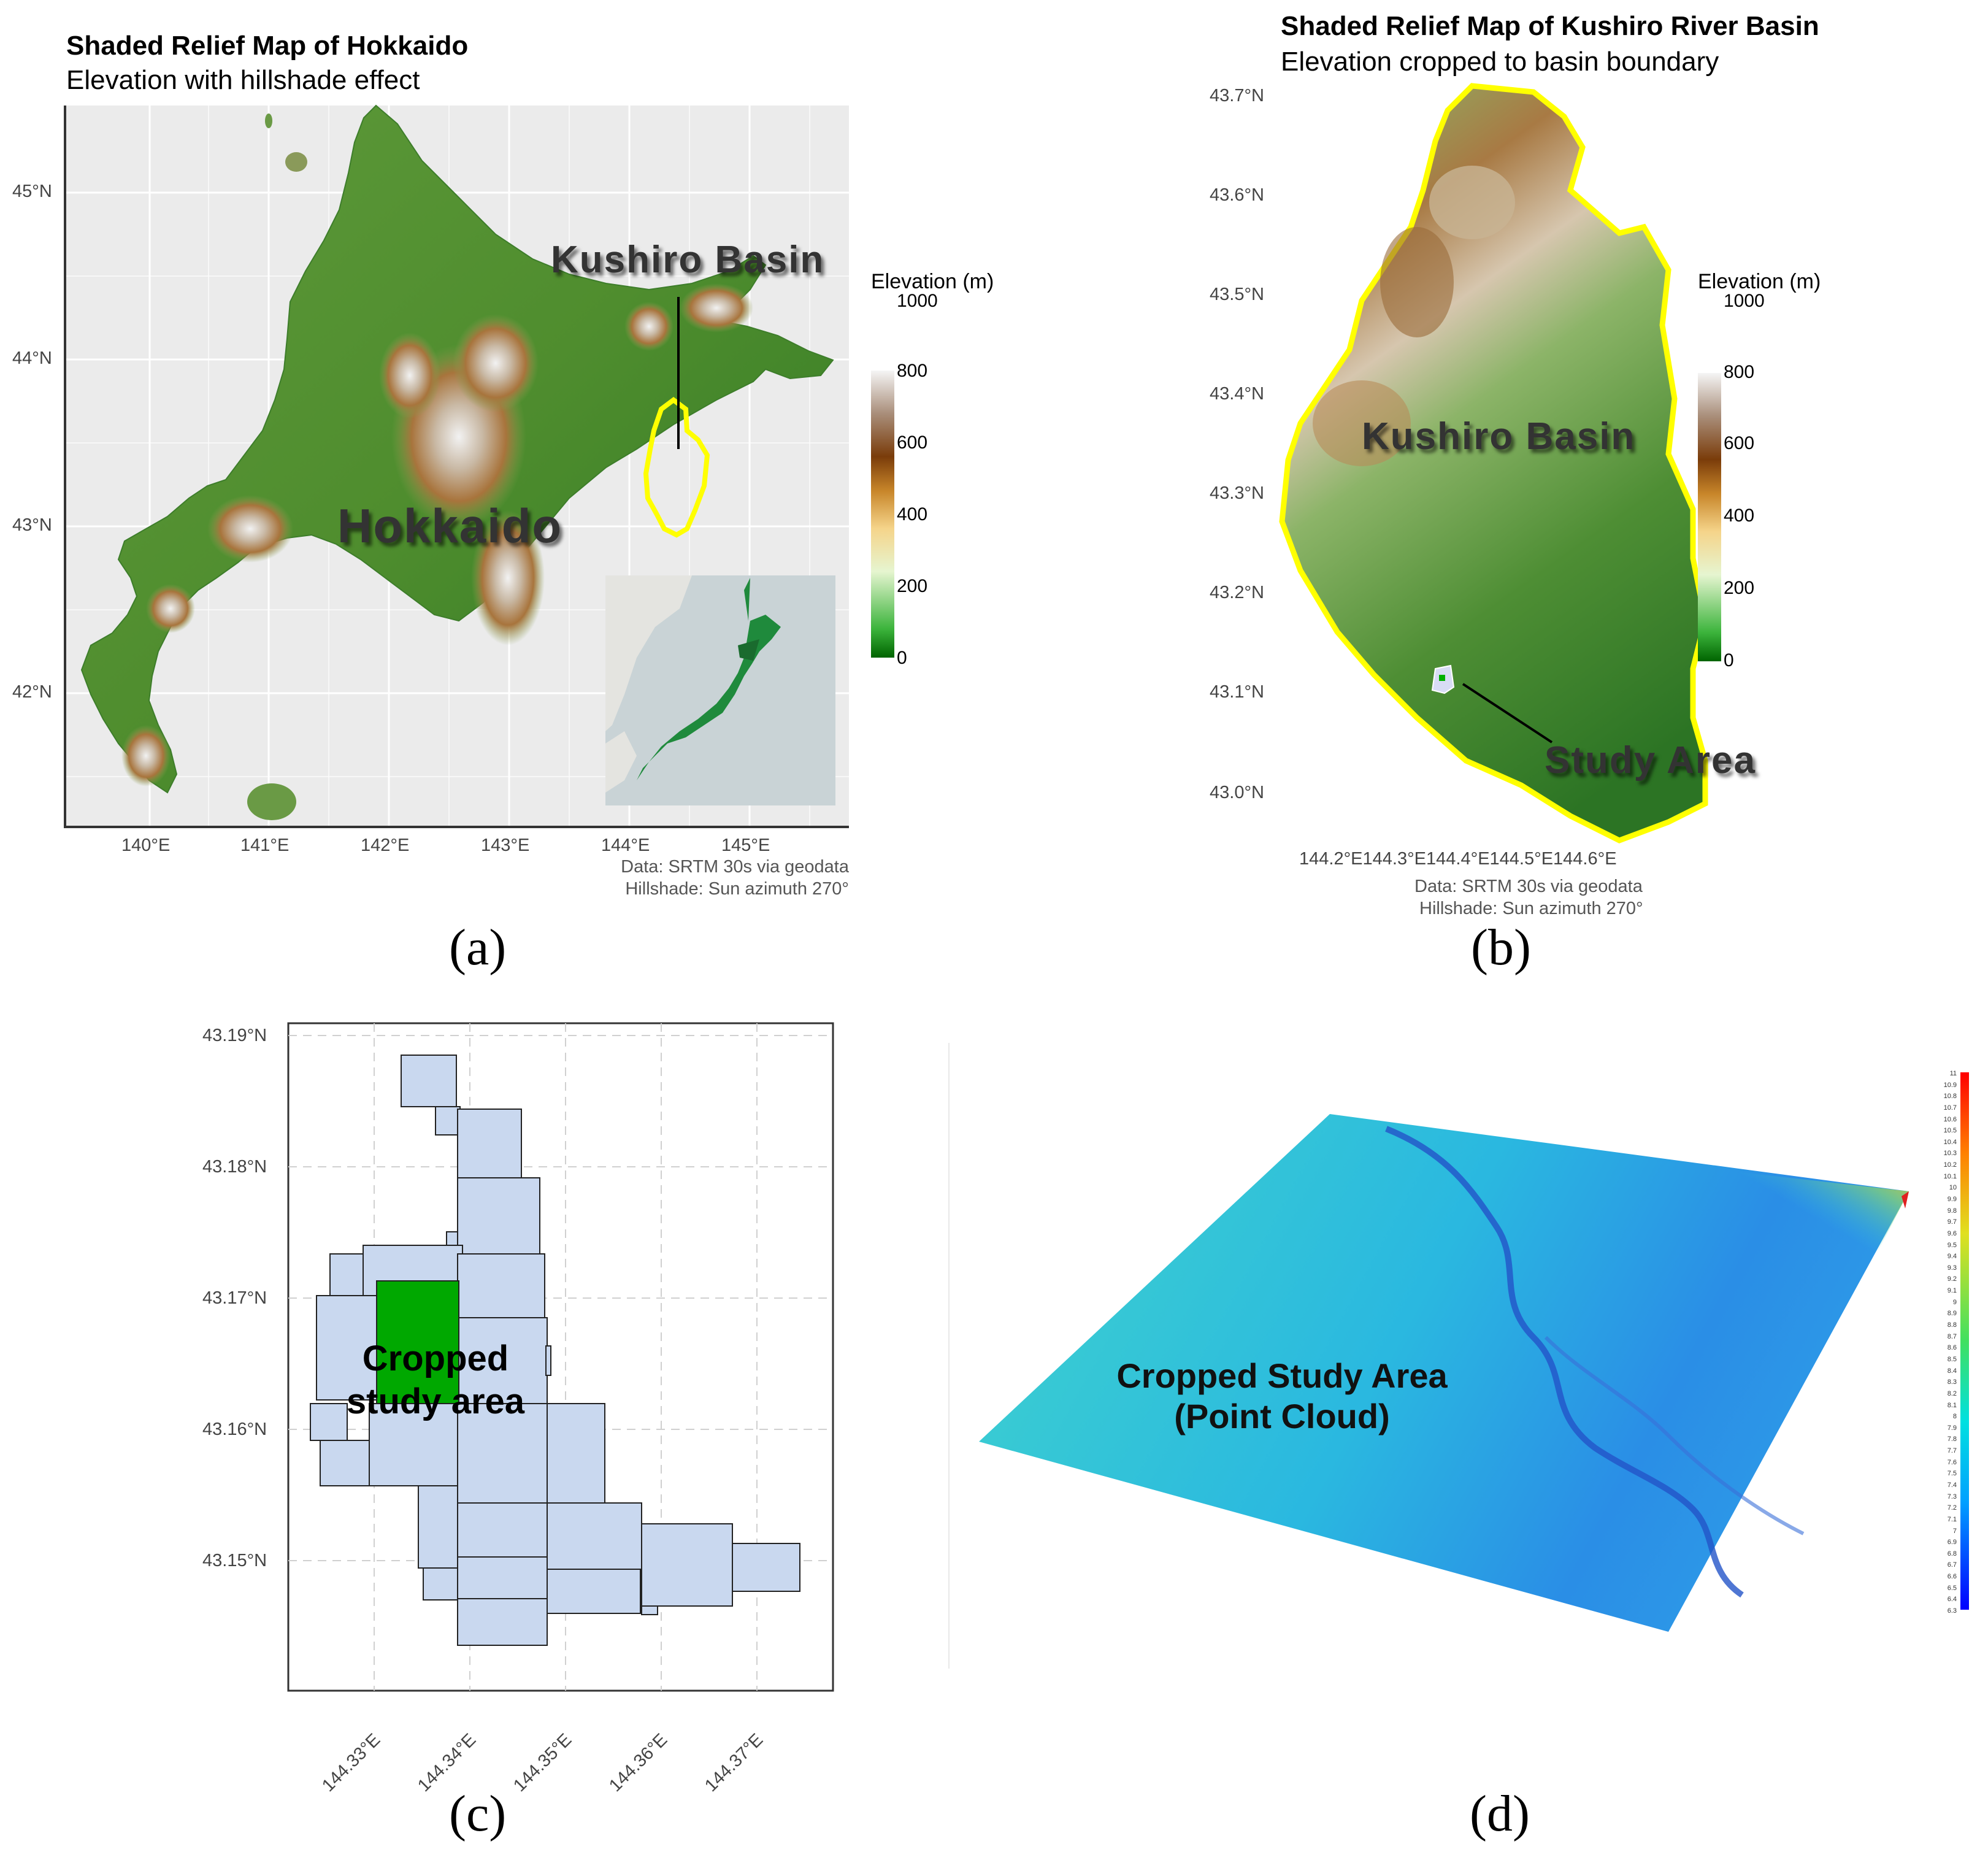  I want to click on lat-tick: 43.1°N, so click(1237, 692).